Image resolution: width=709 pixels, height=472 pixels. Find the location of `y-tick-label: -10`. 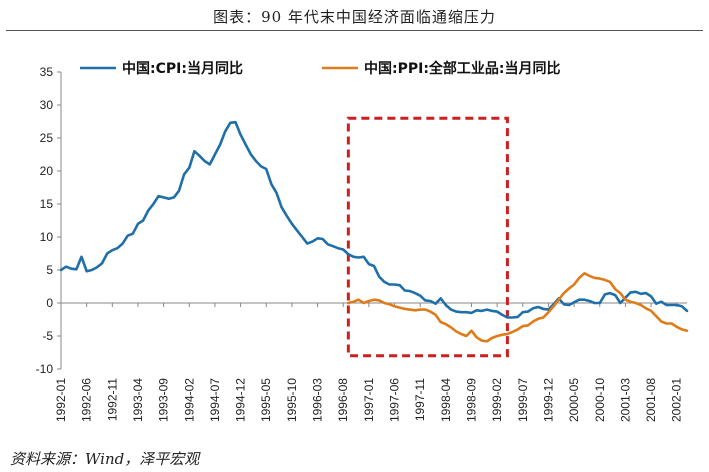

y-tick-label: -10 is located at coordinates (45, 369).